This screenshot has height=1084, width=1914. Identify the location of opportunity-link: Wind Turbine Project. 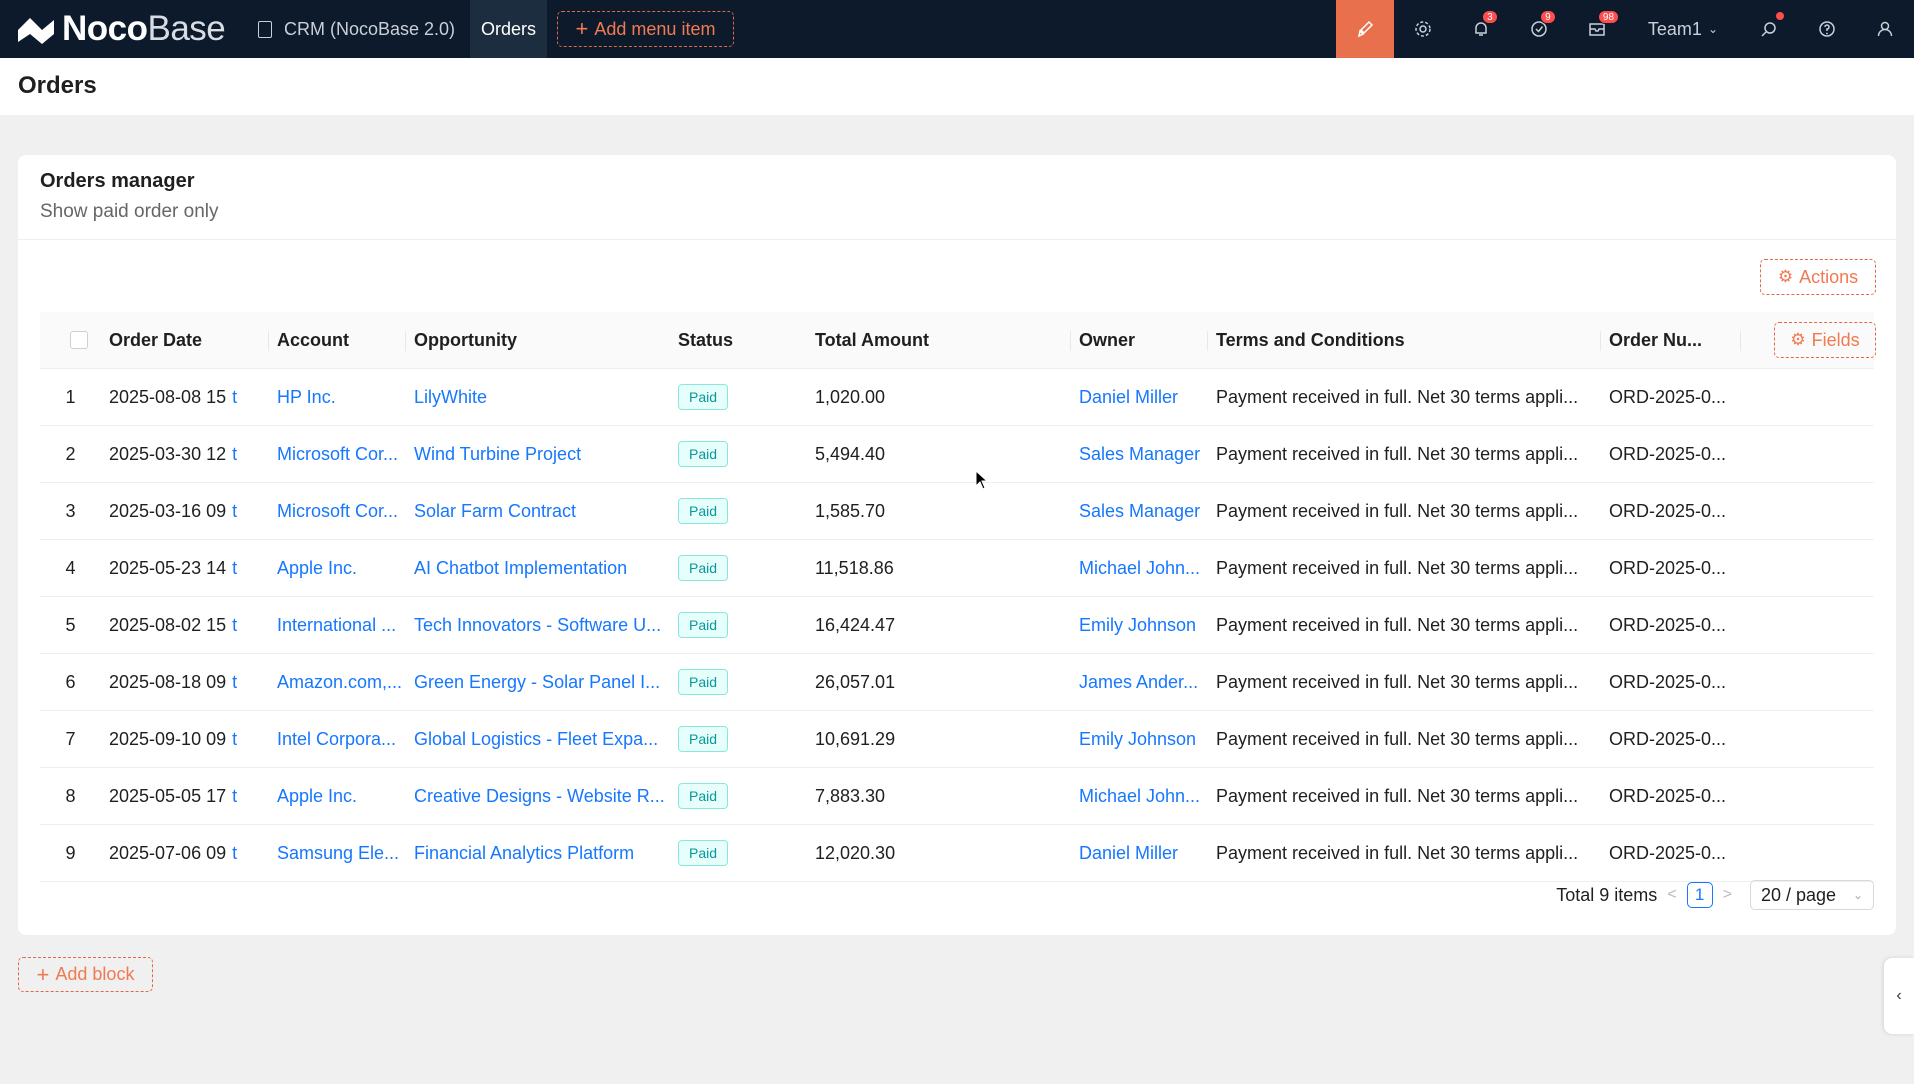
(498, 453).